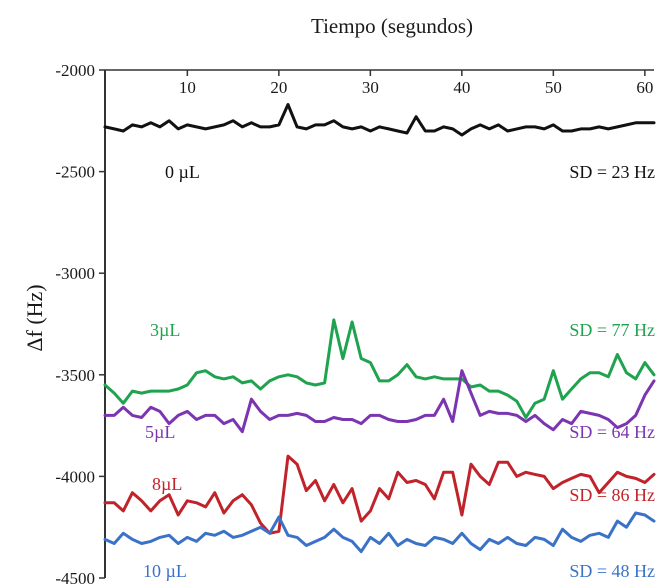  Describe the element at coordinates (416, 83) in the screenshot. I see `x-ticks: 10 20 30 40 50 60` at that location.